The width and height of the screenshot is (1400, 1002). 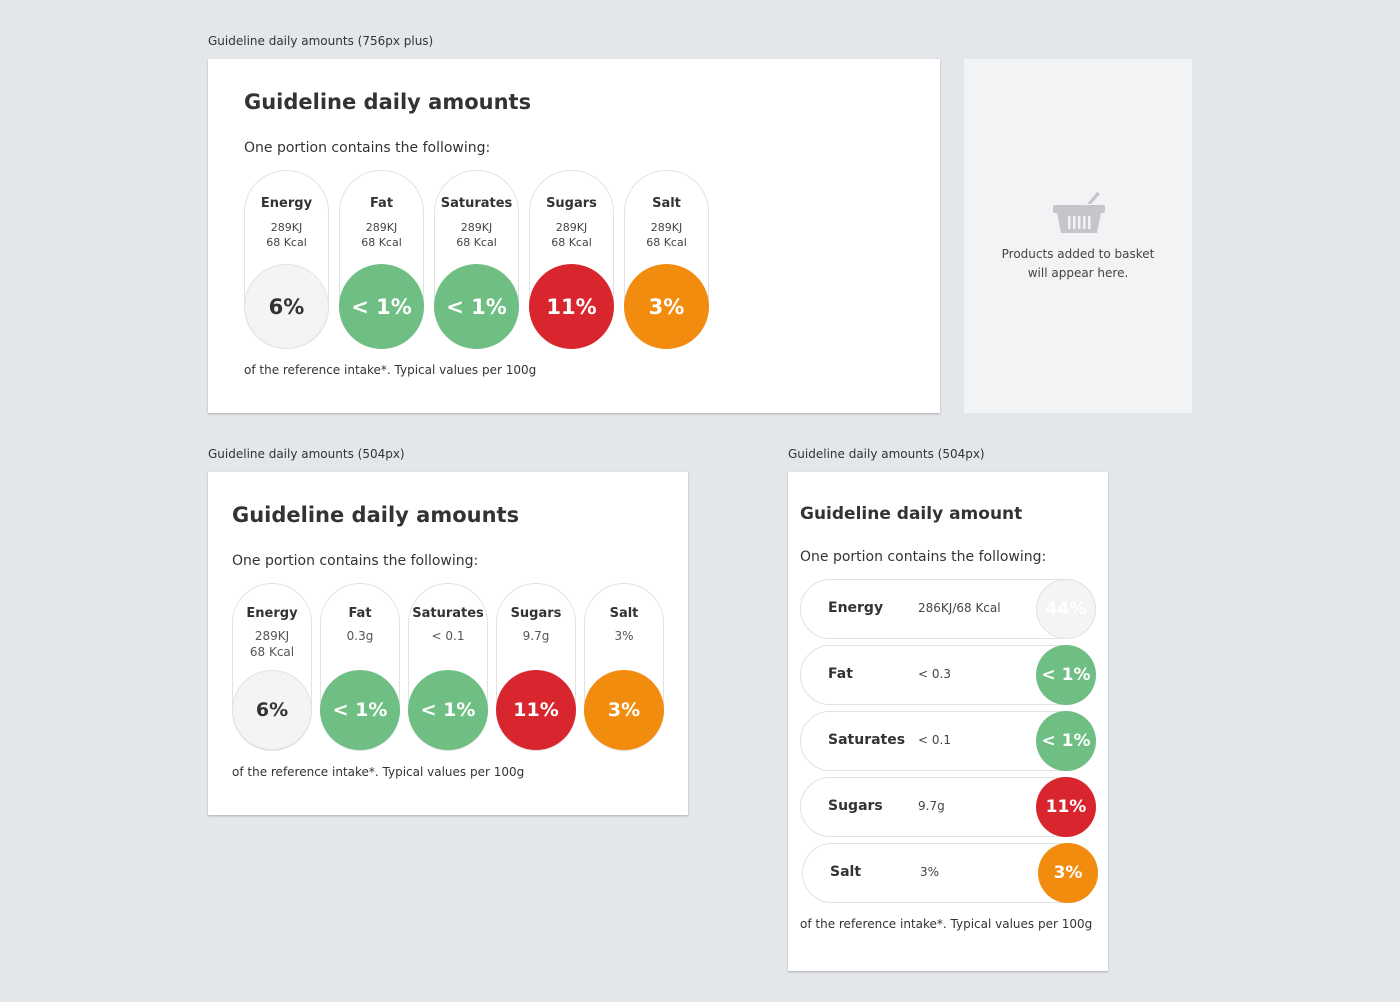 I want to click on nutrient-row-saturates: Saturates < 0.1 < 1%, so click(x=948, y=741).